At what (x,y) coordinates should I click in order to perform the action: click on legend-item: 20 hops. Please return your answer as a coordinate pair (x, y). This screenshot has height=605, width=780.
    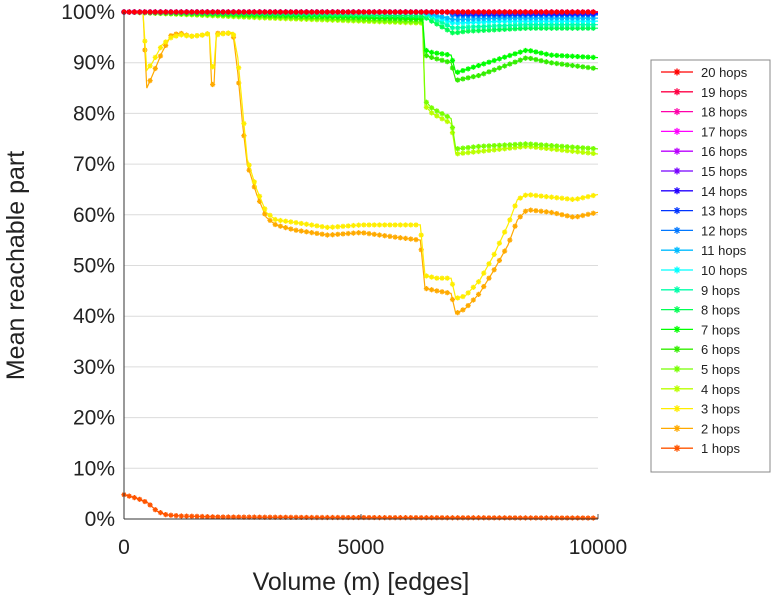
    Looking at the image, I should click on (704, 72).